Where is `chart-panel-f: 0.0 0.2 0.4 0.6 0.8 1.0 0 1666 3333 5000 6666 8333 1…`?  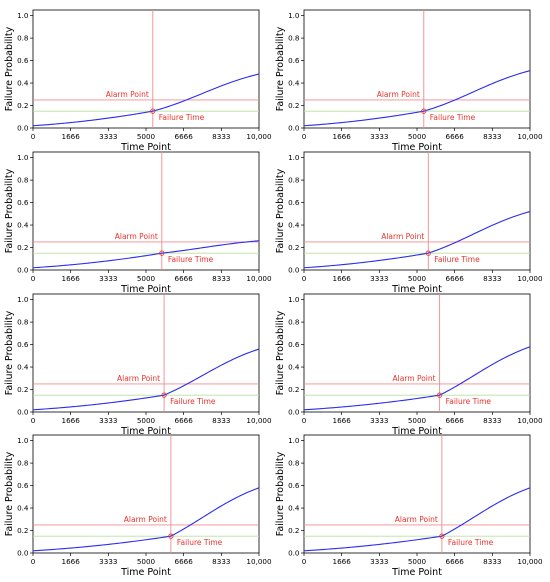 chart-panel-f: 0.0 0.2 0.4 0.6 0.8 1.0 0 1666 3333 5000 6666 8333 1… is located at coordinates (409, 372).